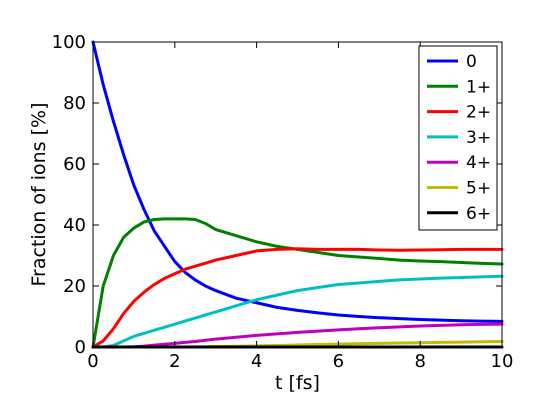 The width and height of the screenshot is (545, 409). I want to click on x-tick-label: 8, so click(419, 361).